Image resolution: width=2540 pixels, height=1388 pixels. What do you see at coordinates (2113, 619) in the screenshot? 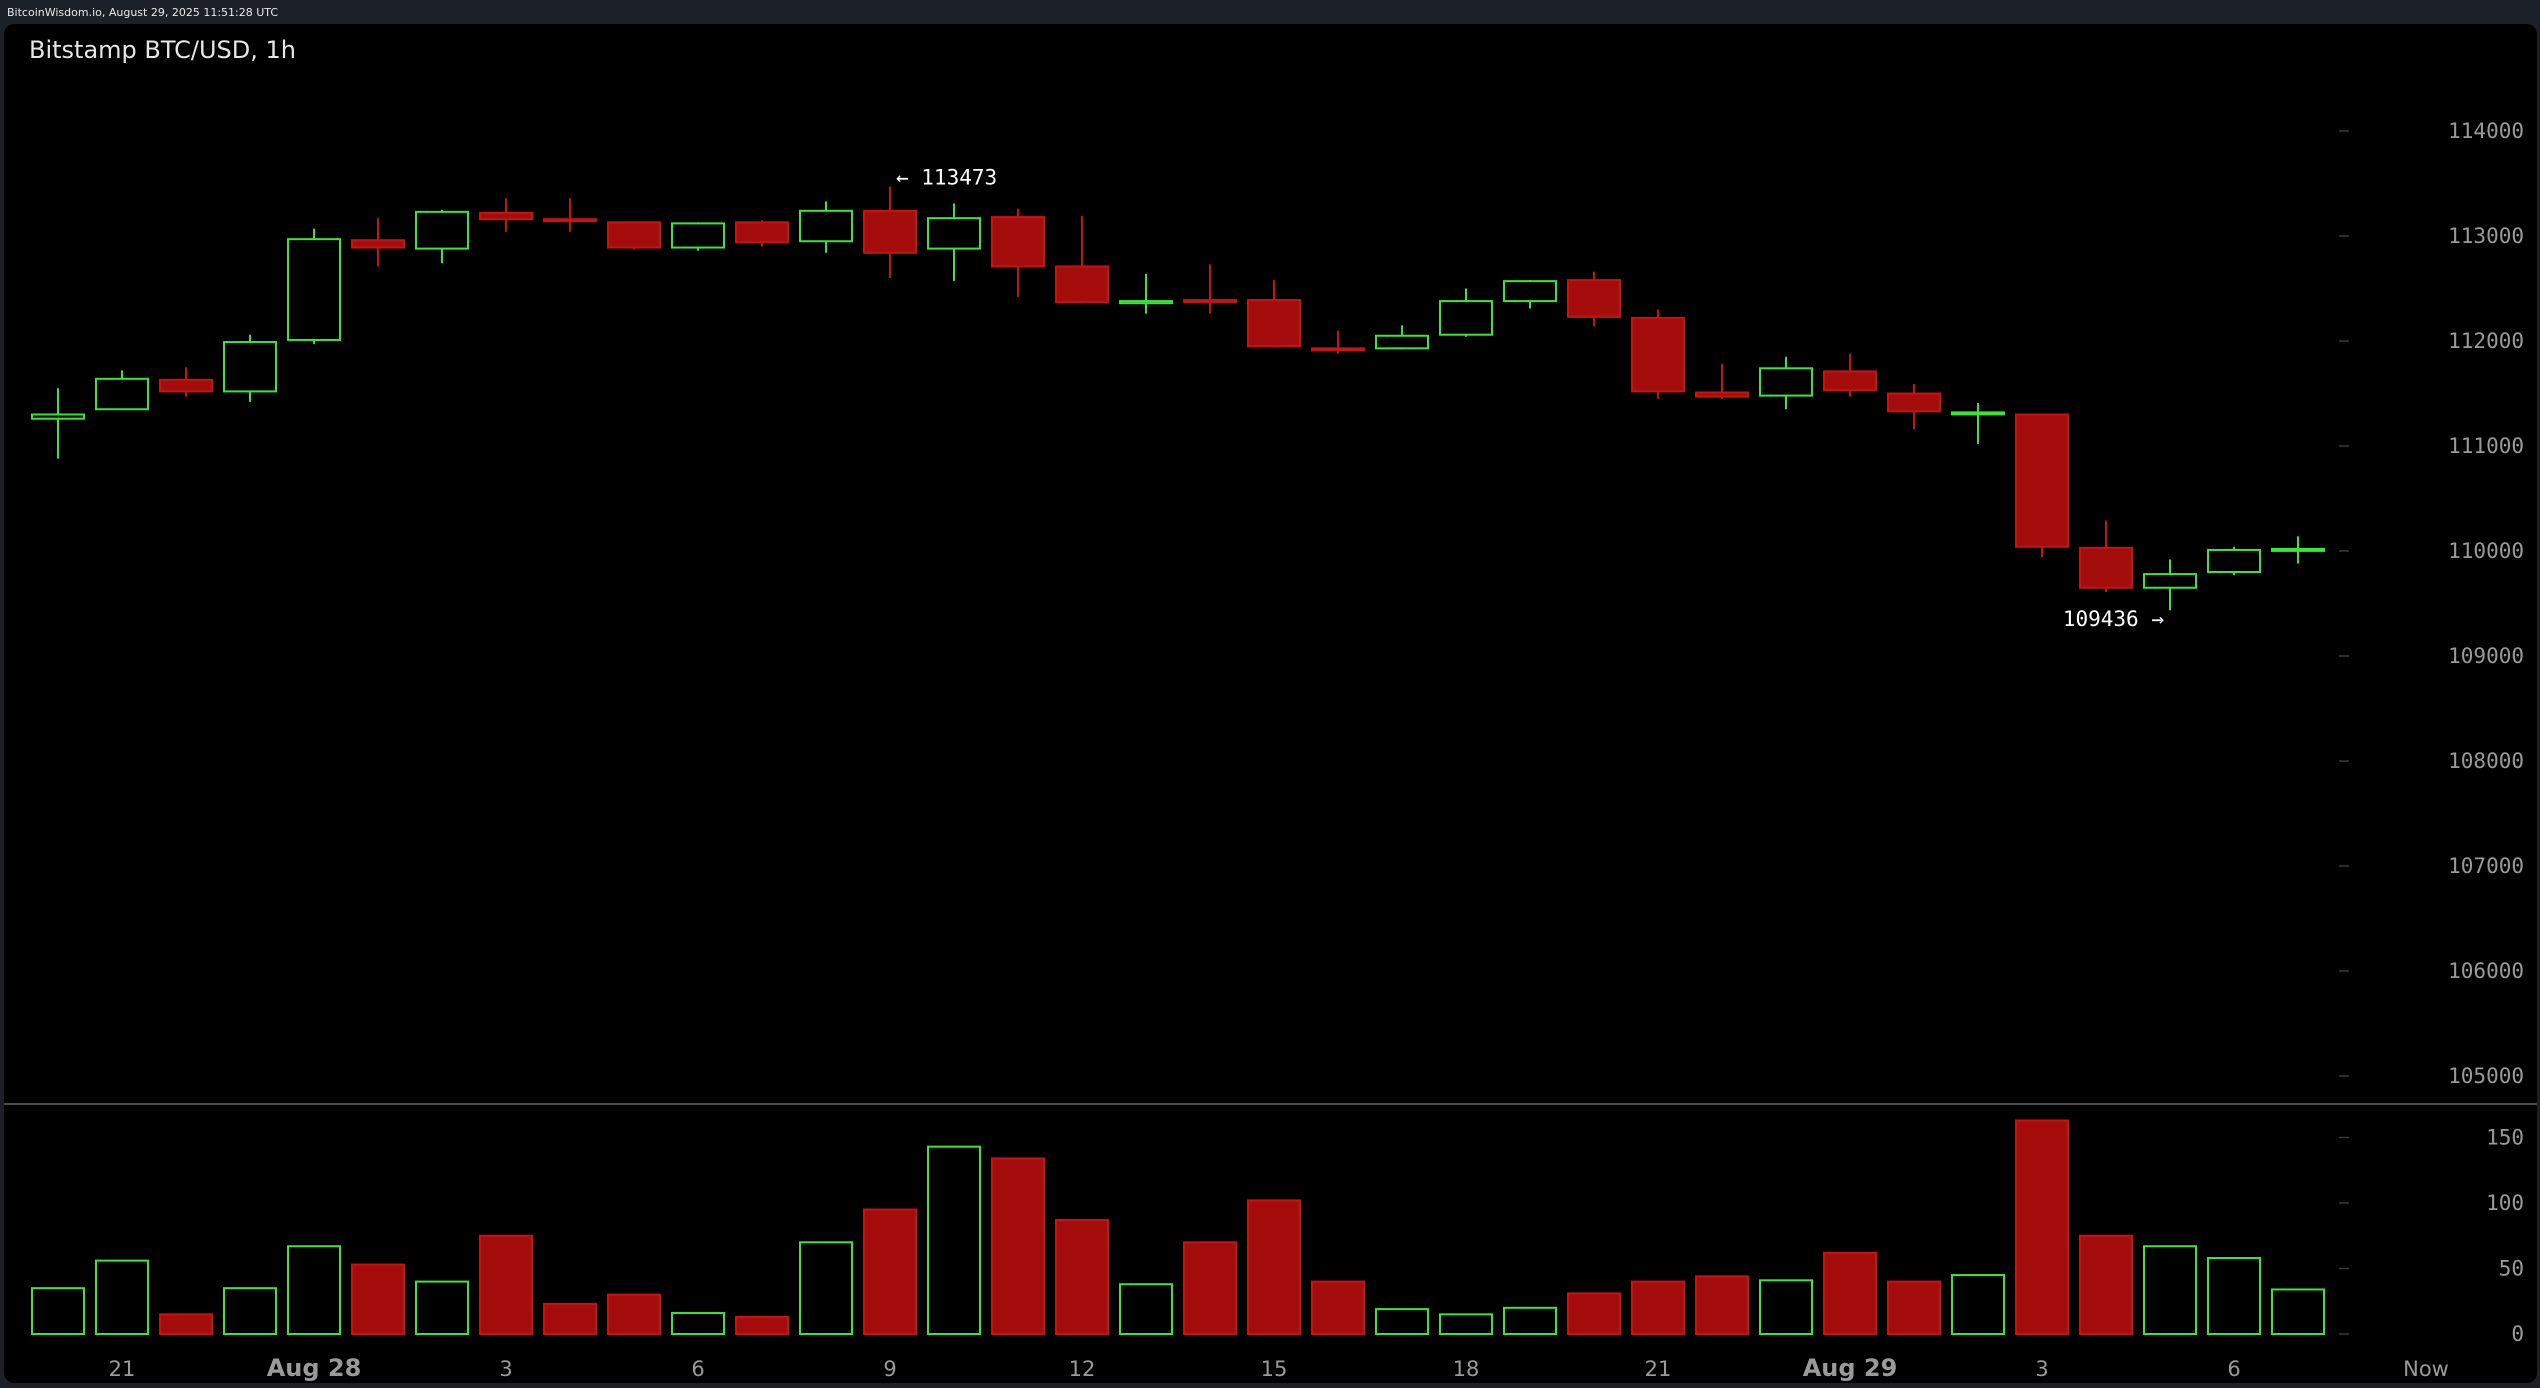
I see `price-low-annotation: 109436 →` at bounding box center [2113, 619].